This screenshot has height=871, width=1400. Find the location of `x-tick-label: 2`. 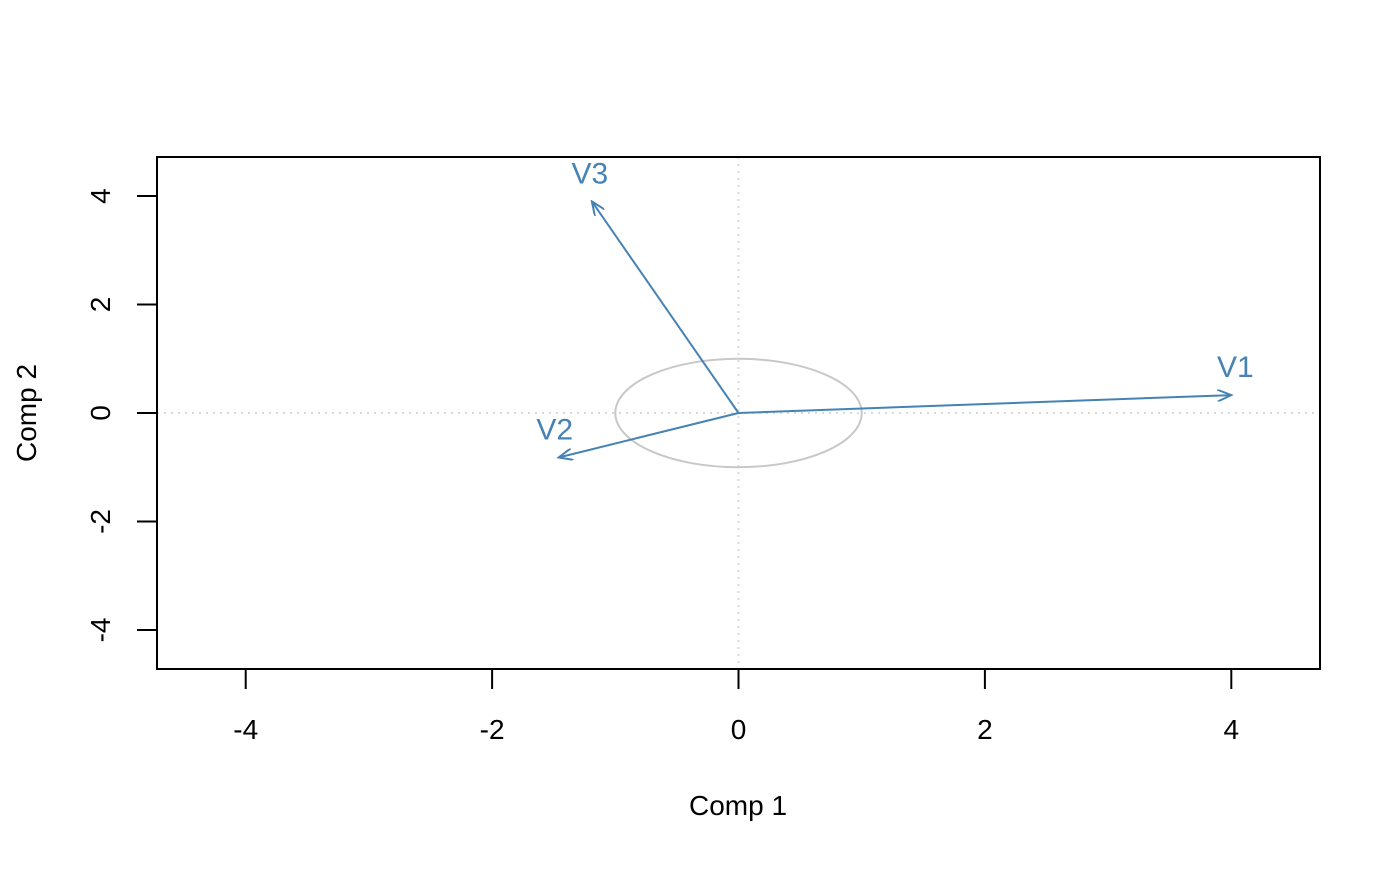

x-tick-label: 2 is located at coordinates (985, 729).